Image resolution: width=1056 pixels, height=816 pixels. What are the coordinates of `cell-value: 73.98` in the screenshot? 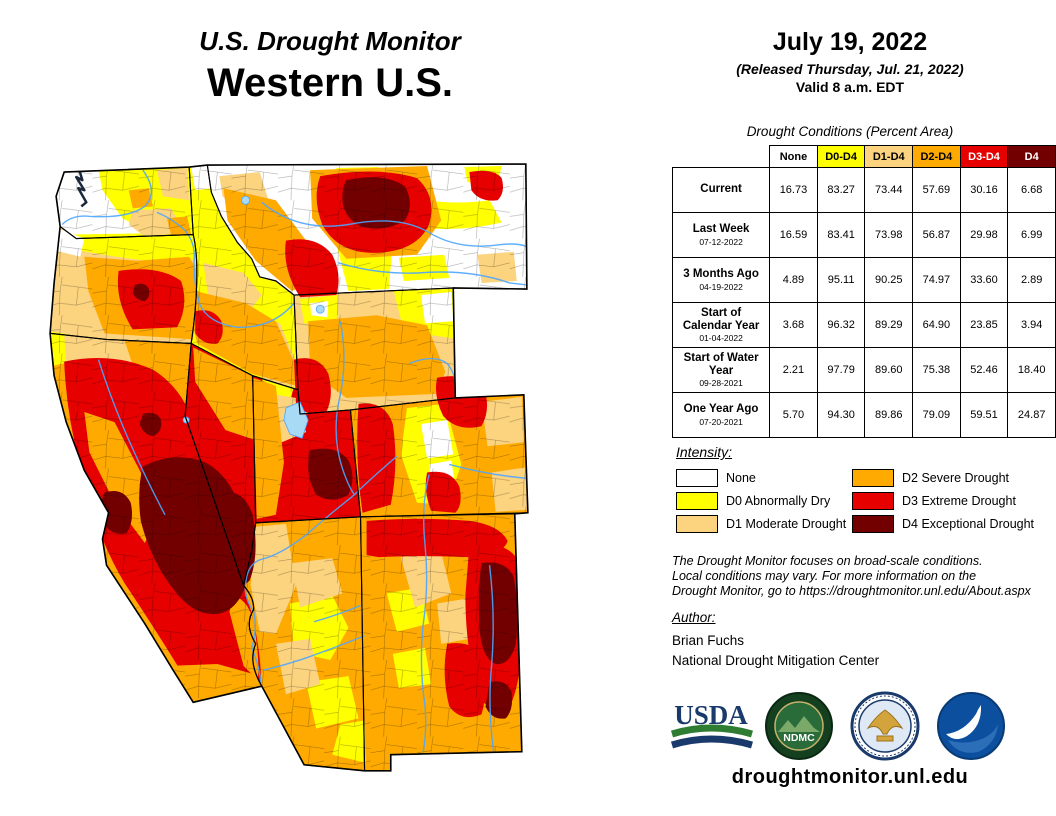 It's located at (889, 235).